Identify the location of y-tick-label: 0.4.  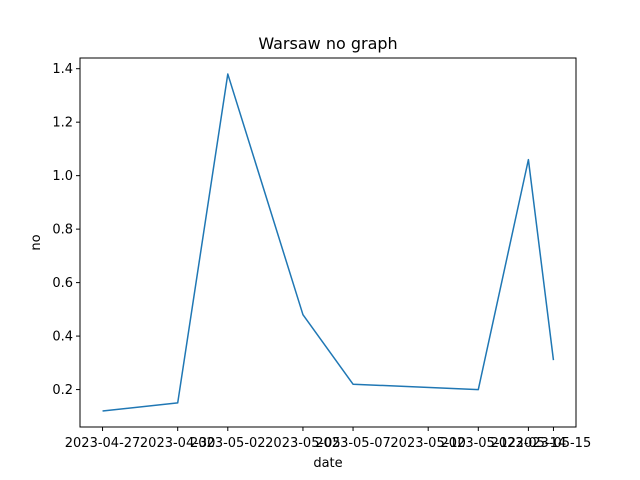
(62, 337).